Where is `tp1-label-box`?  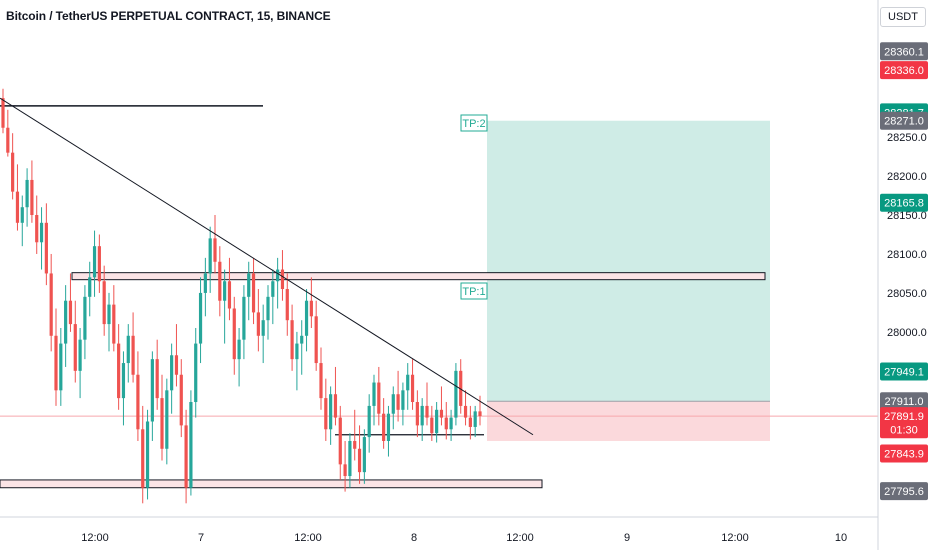 tp1-label-box is located at coordinates (474, 291).